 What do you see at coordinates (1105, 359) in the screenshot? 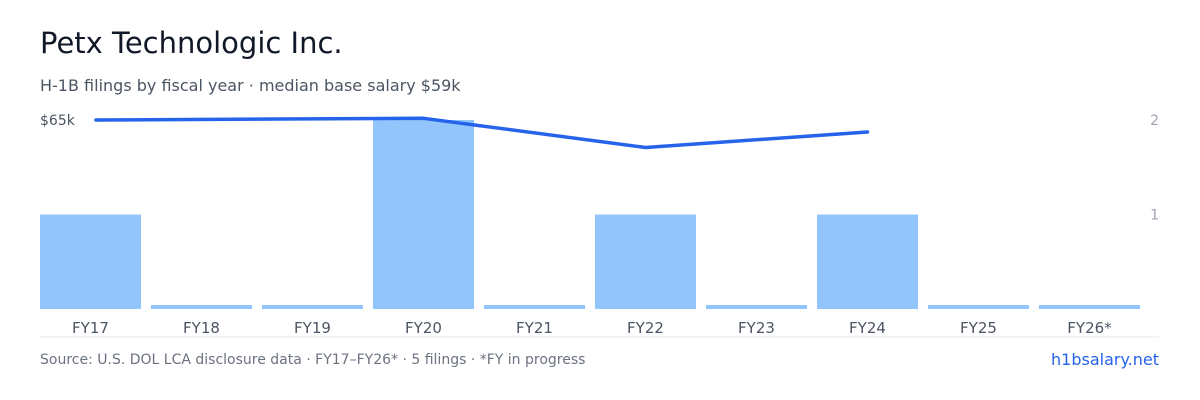
I see `footer-site-link: h1bsalary.net` at bounding box center [1105, 359].